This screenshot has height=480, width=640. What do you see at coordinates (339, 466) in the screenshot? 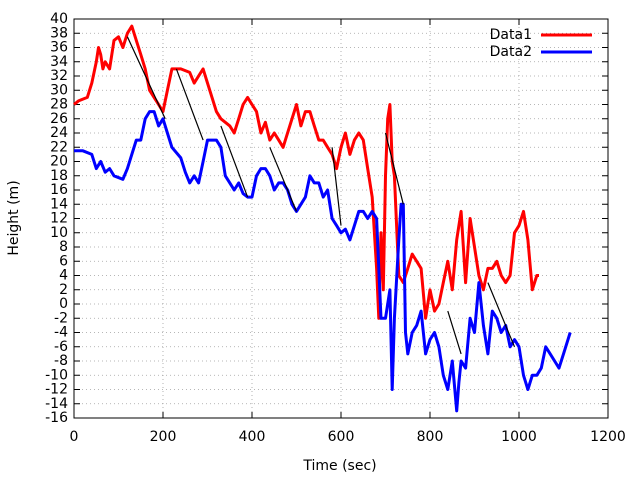
I see `x-axis-label: Time (sec)` at bounding box center [339, 466].